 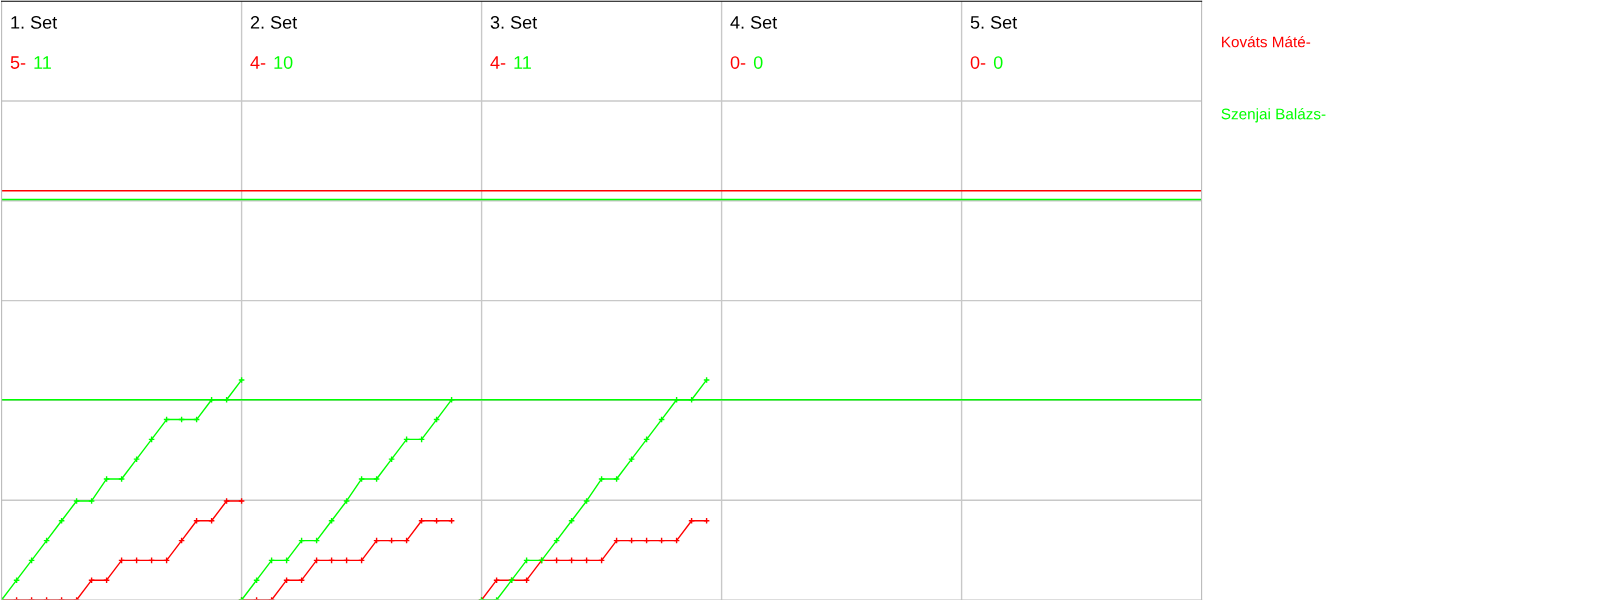 What do you see at coordinates (1266, 41) in the screenshot?
I see `text: Kováts Máté-` at bounding box center [1266, 41].